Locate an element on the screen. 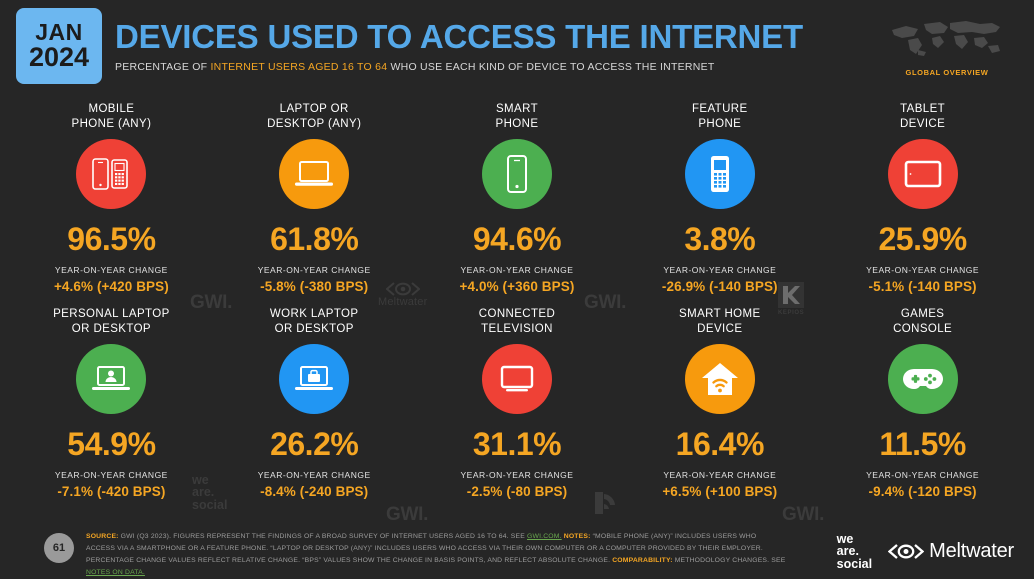 This screenshot has height=579, width=1034. card-label-line1: GAMES is located at coordinates (922, 314).